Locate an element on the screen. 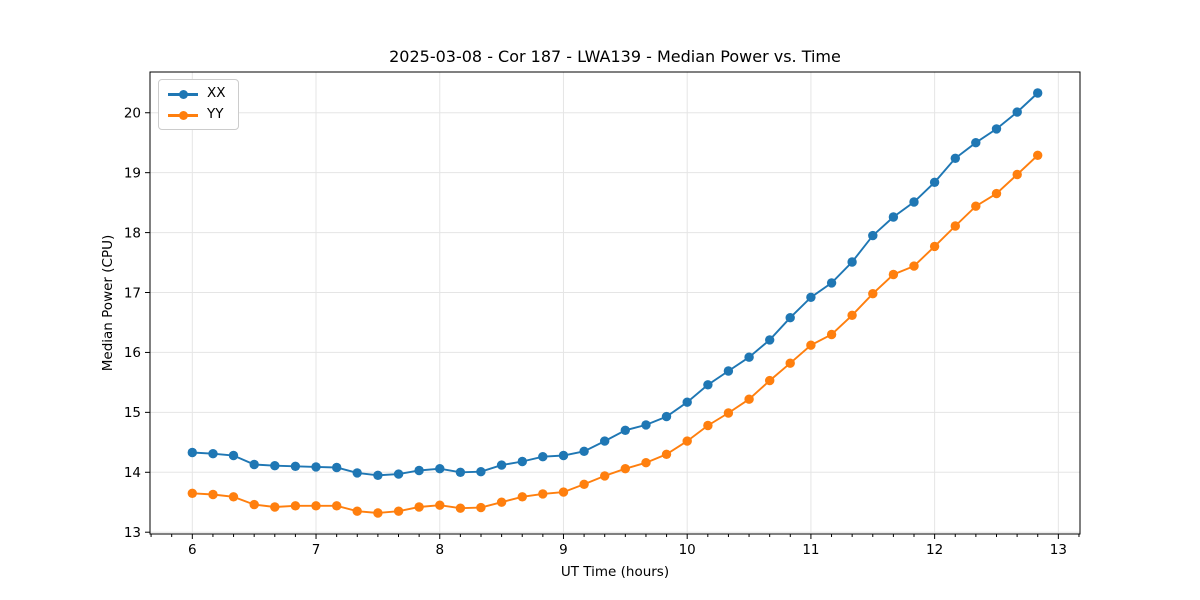 This screenshot has width=1200, height=600. legend-line-sample-xx is located at coordinates (183, 94).